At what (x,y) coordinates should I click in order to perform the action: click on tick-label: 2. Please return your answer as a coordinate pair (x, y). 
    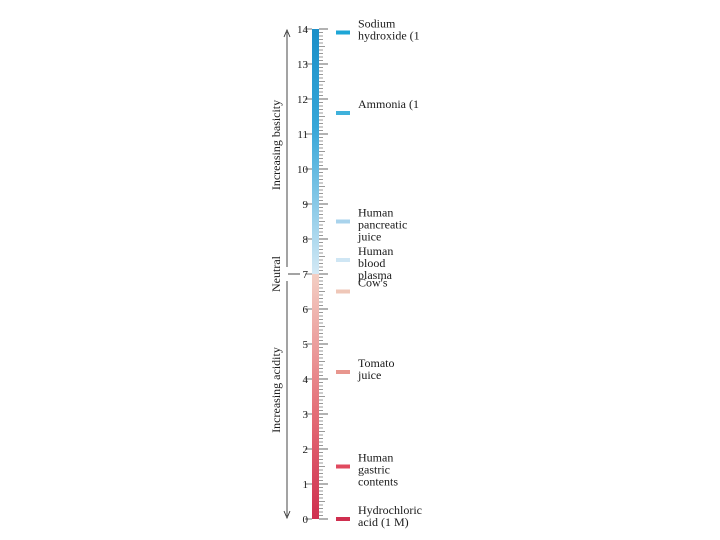
    Looking at the image, I should click on (306, 450).